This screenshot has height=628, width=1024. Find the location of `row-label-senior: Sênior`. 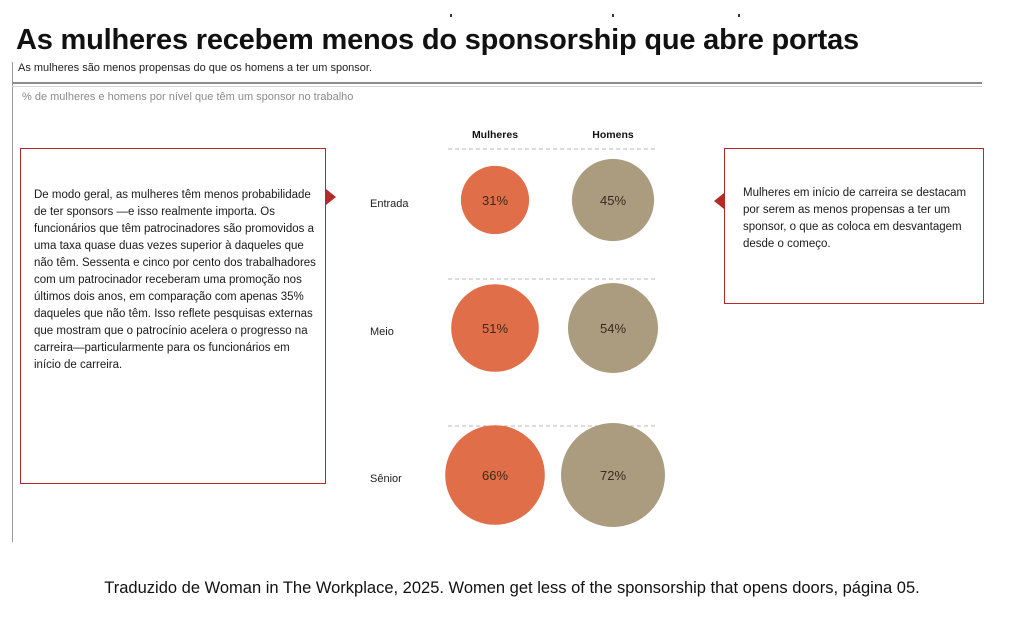

row-label-senior: Sênior is located at coordinates (386, 479).